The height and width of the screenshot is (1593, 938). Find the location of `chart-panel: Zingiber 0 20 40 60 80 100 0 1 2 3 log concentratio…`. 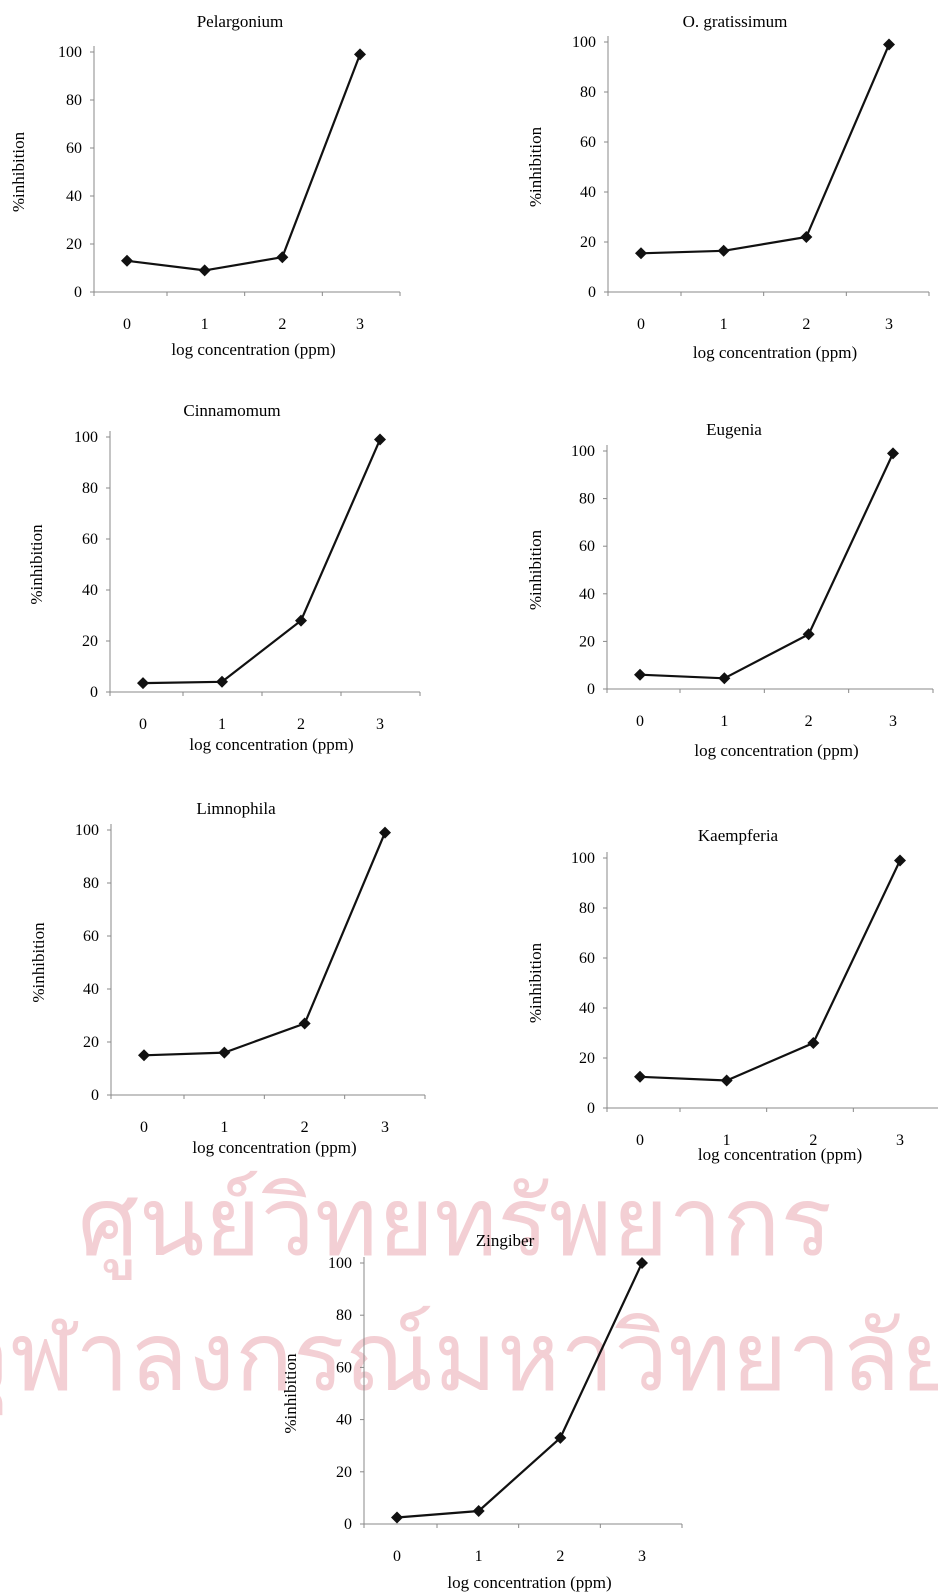

chart-panel: Zingiber 0 20 40 60 80 100 0 1 2 3 log concentratio… is located at coordinates (482, 1411).